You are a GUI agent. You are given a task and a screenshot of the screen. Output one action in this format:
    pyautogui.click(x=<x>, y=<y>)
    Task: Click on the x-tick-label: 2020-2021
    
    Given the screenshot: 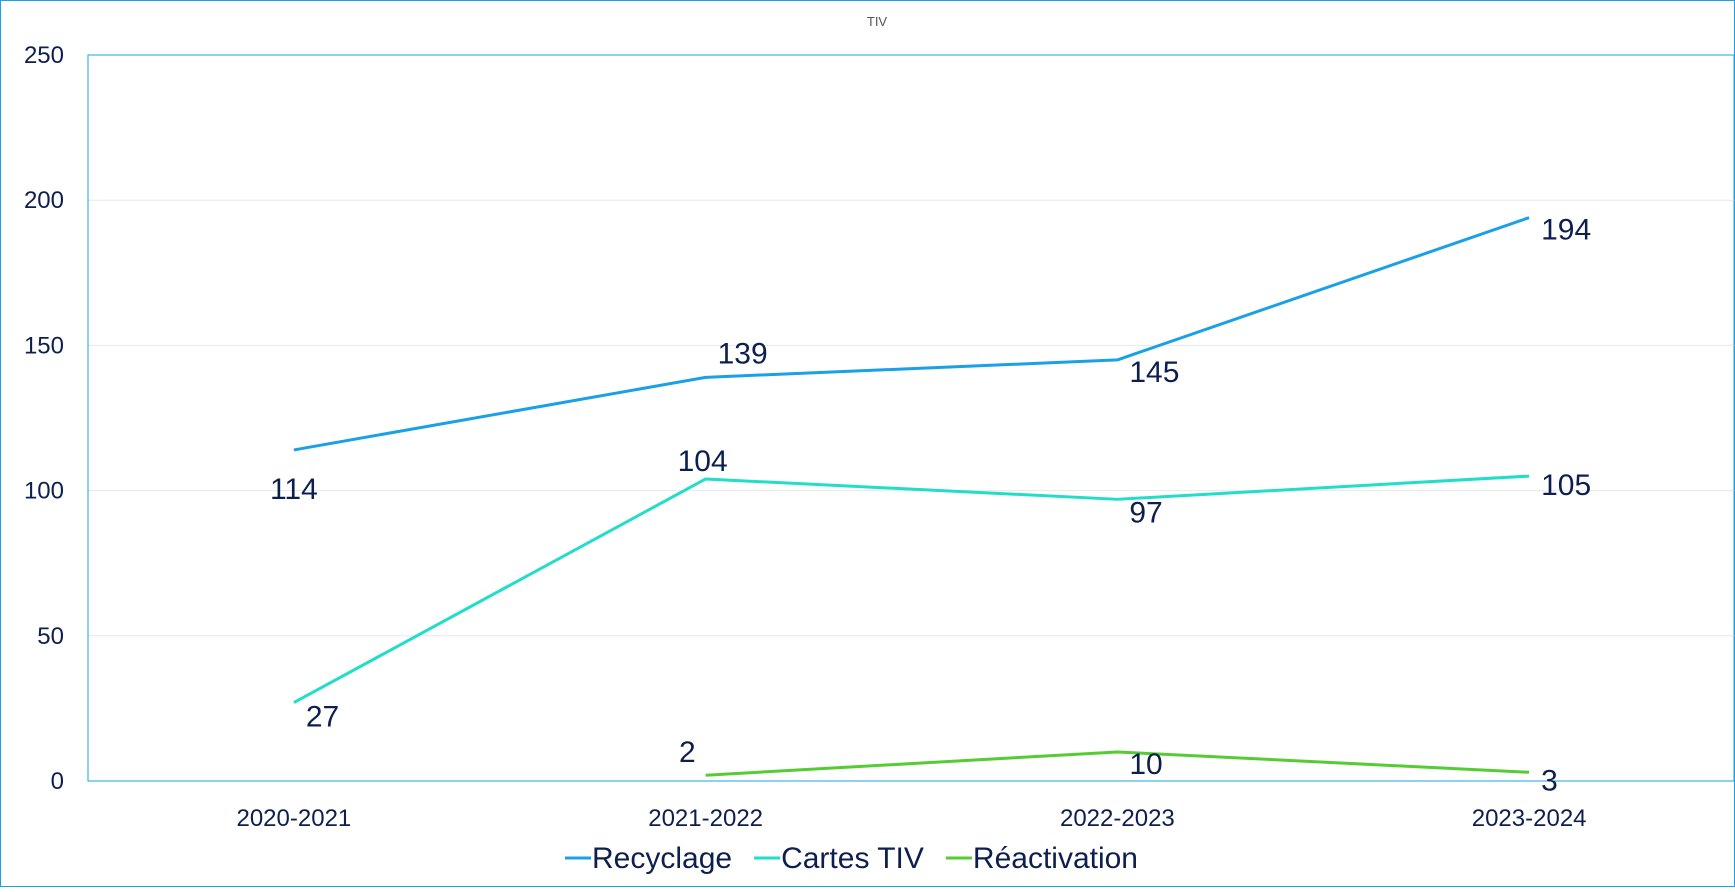 What is the action you would take?
    pyautogui.click(x=293, y=818)
    